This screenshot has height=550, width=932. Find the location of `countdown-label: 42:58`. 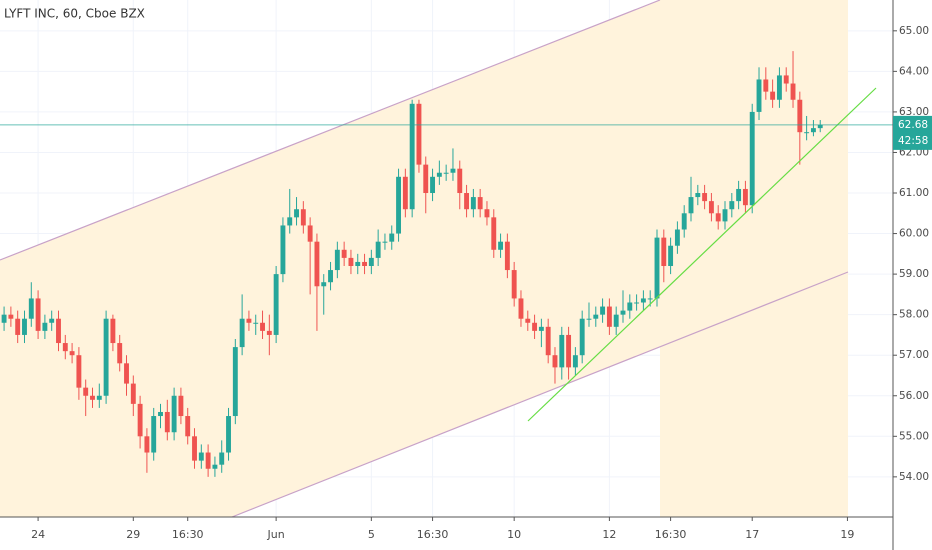

countdown-label: 42:58 is located at coordinates (913, 141).